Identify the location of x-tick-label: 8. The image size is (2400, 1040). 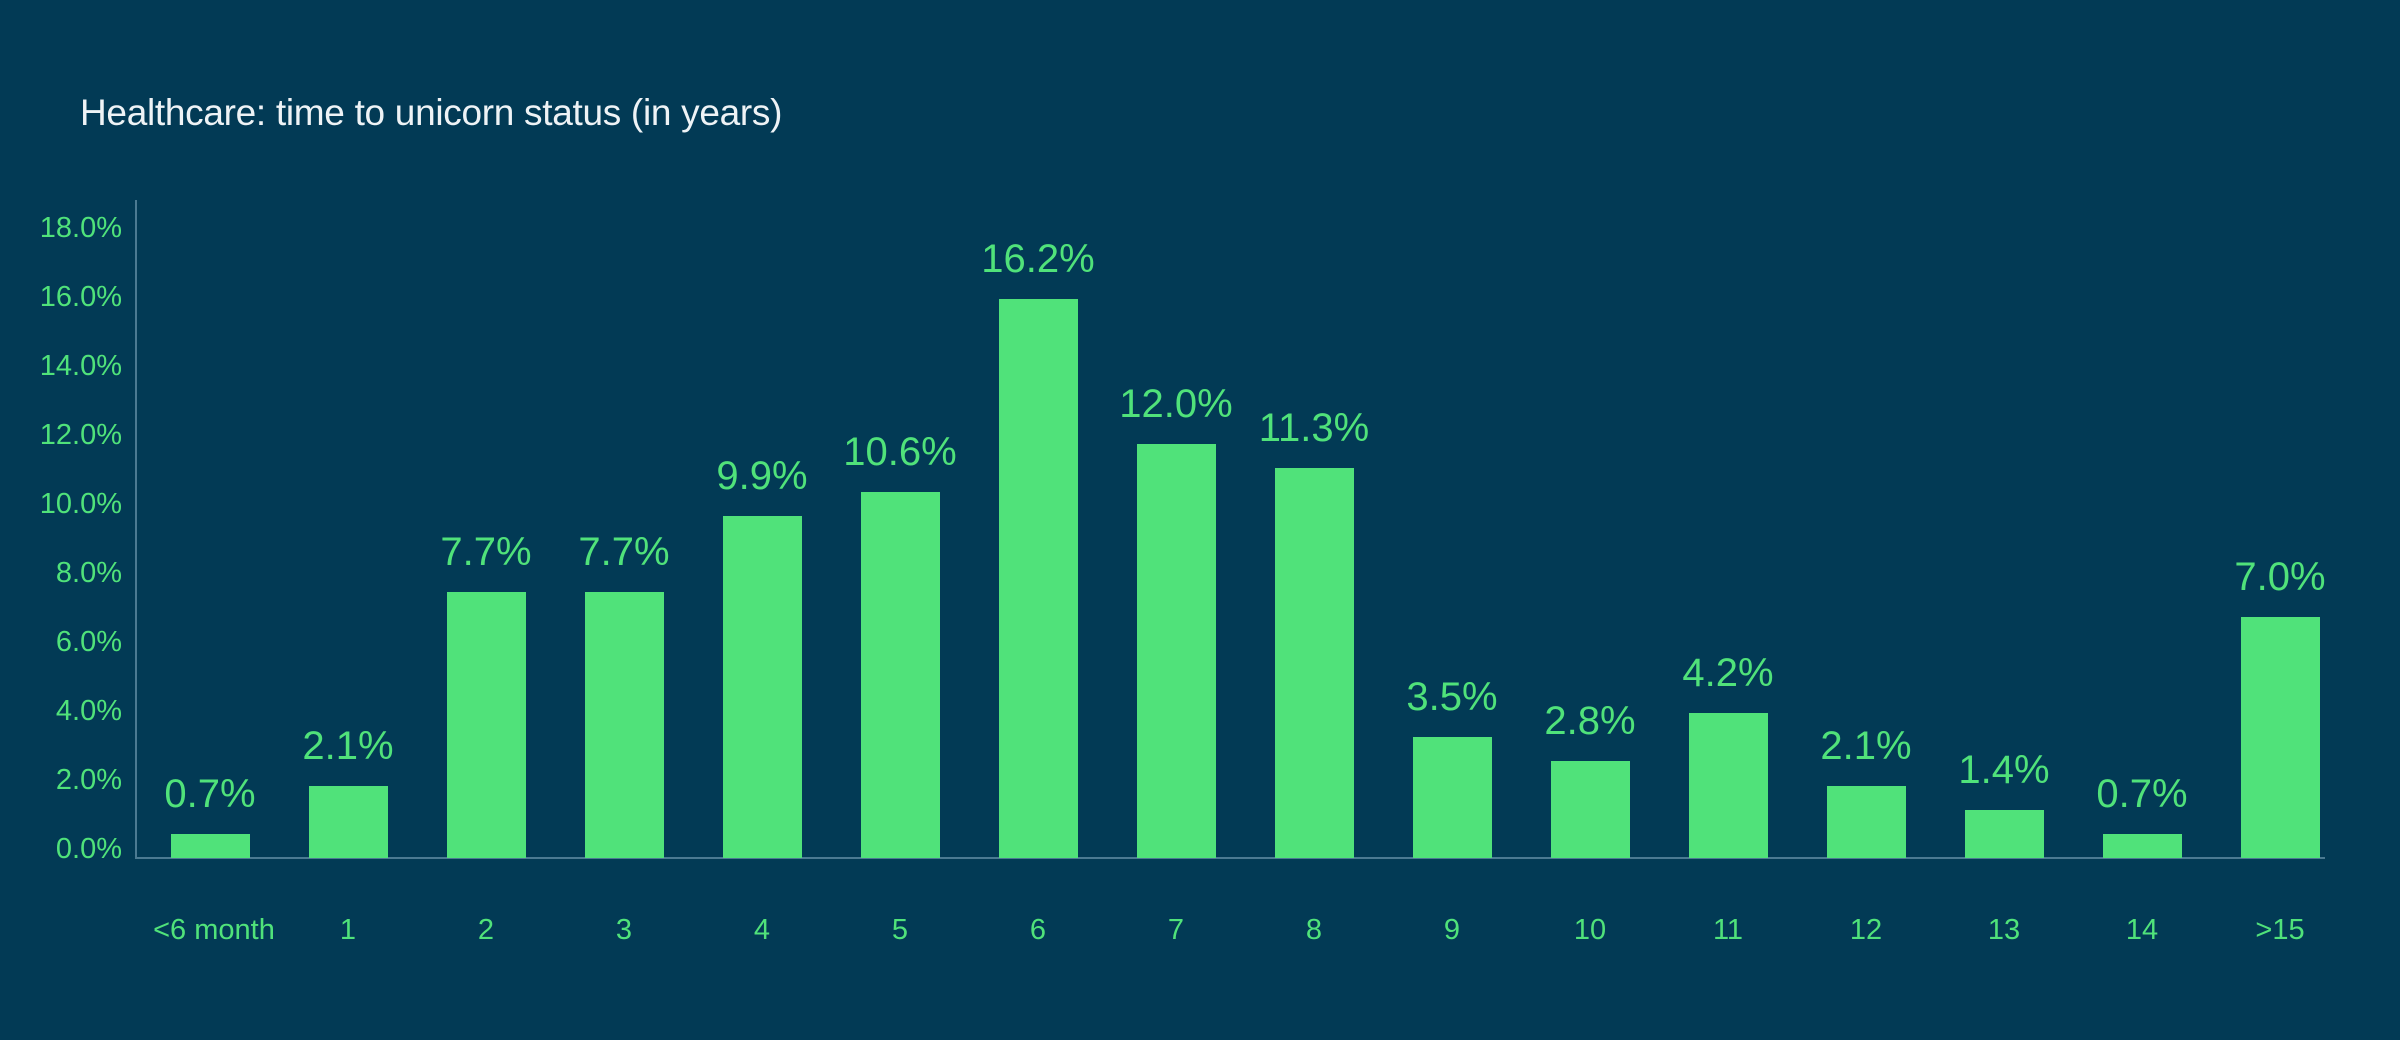
(1314, 930).